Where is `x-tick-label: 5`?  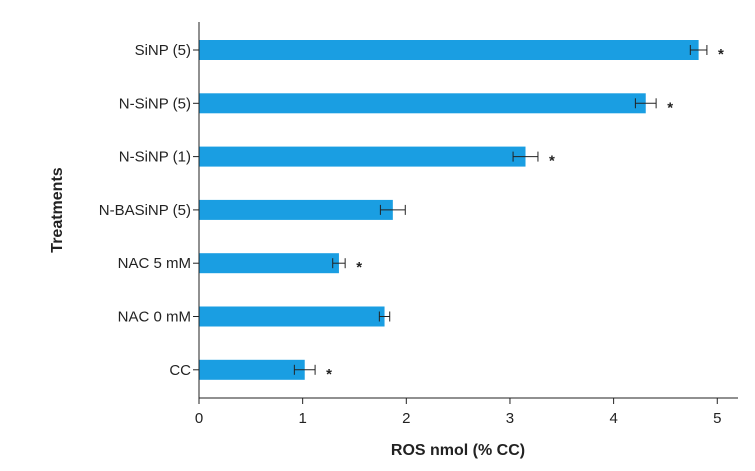 x-tick-label: 5 is located at coordinates (717, 418).